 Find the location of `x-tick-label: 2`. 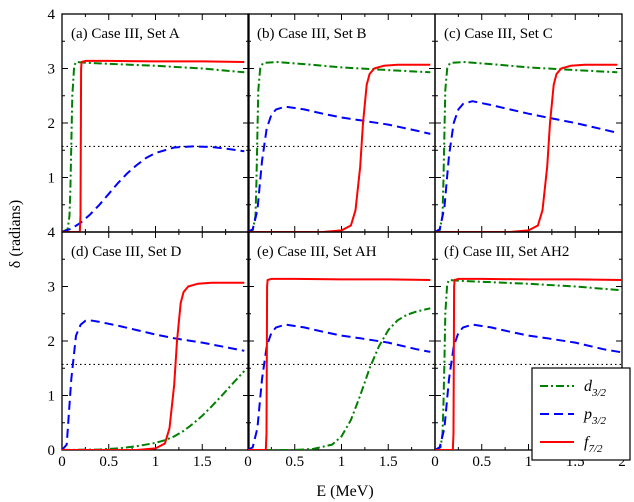

x-tick-label: 2 is located at coordinates (622, 462).